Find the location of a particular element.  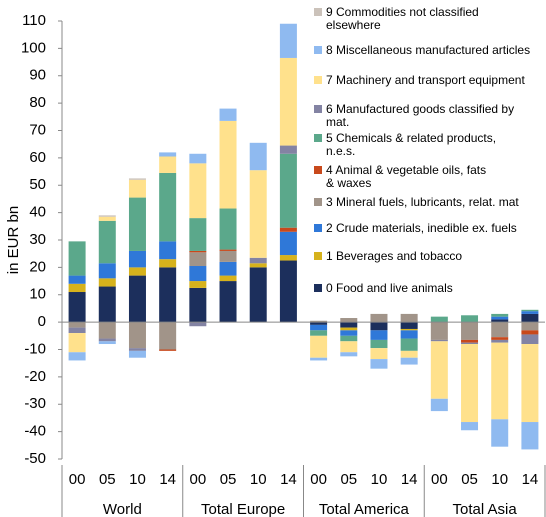

y-tick-label: 0 is located at coordinates (42, 321).